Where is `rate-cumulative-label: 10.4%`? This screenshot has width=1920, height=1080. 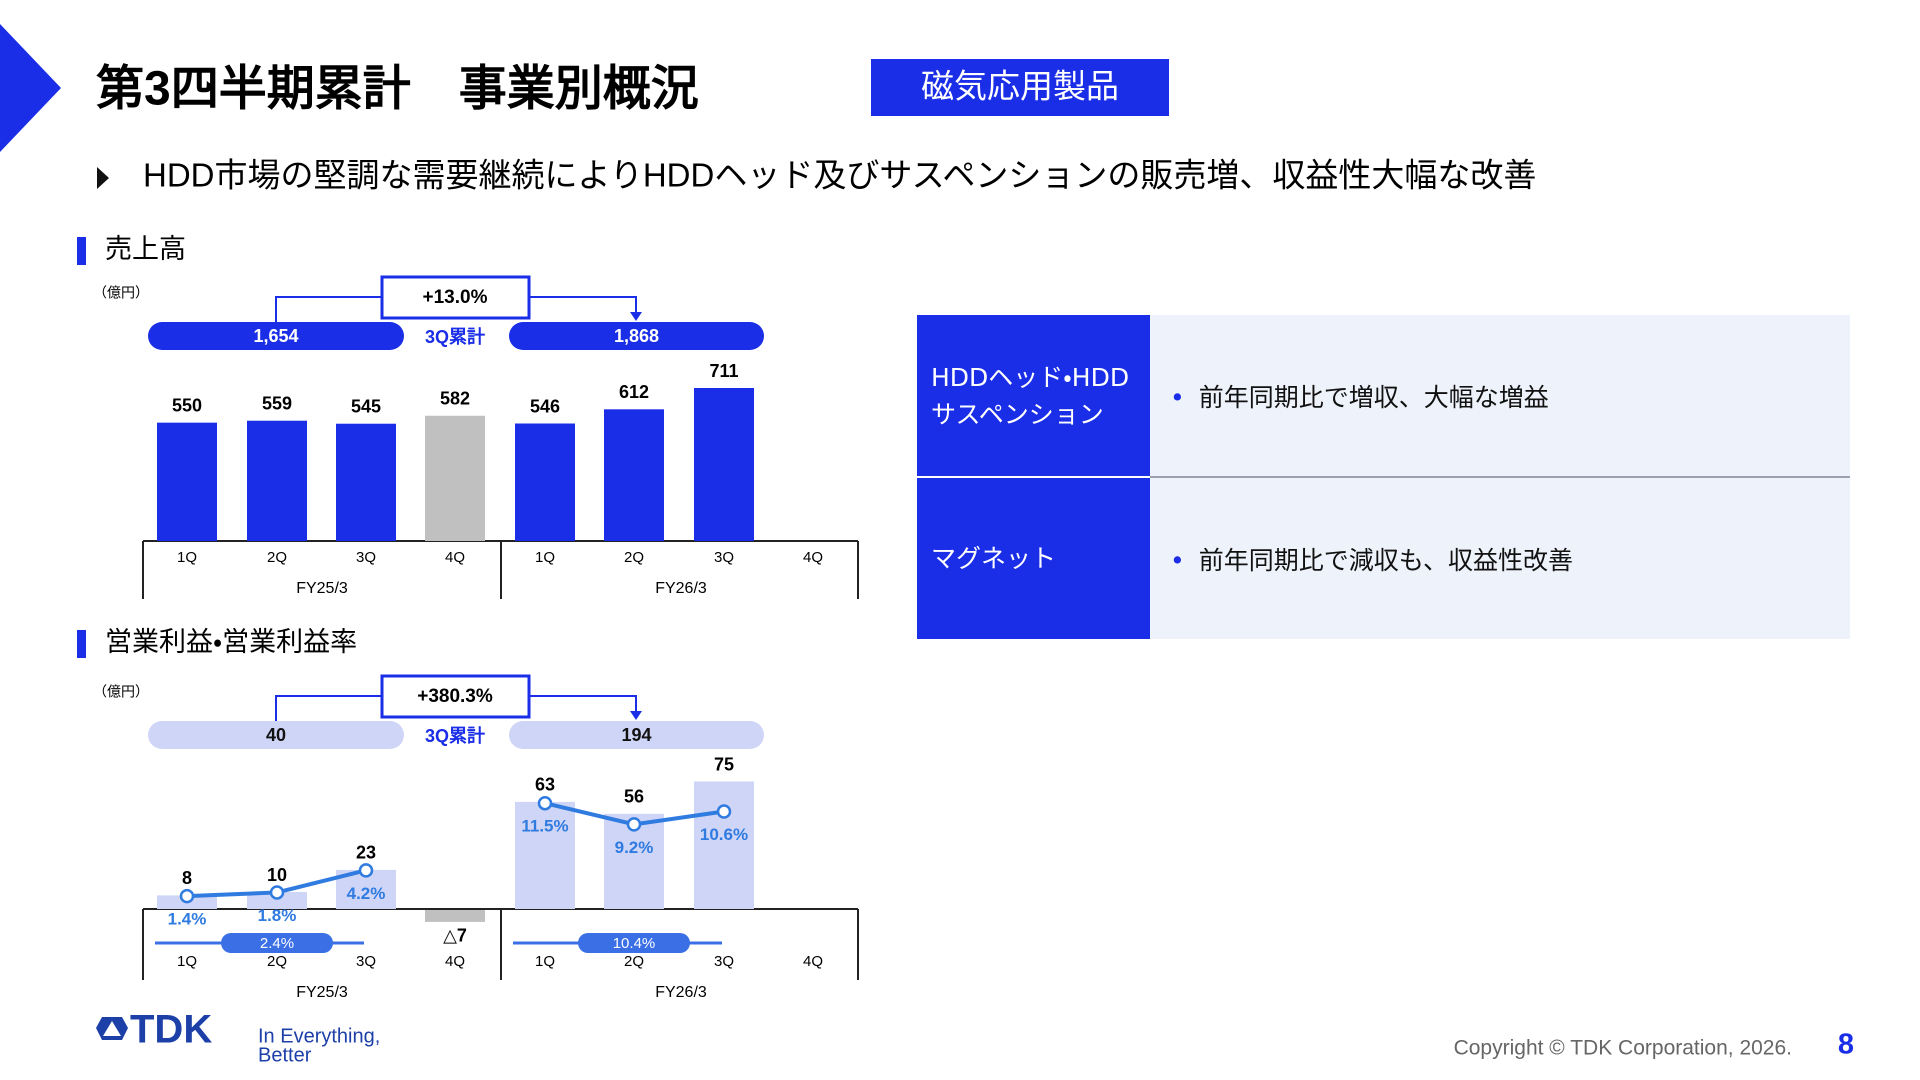
rate-cumulative-label: 10.4% is located at coordinates (634, 943).